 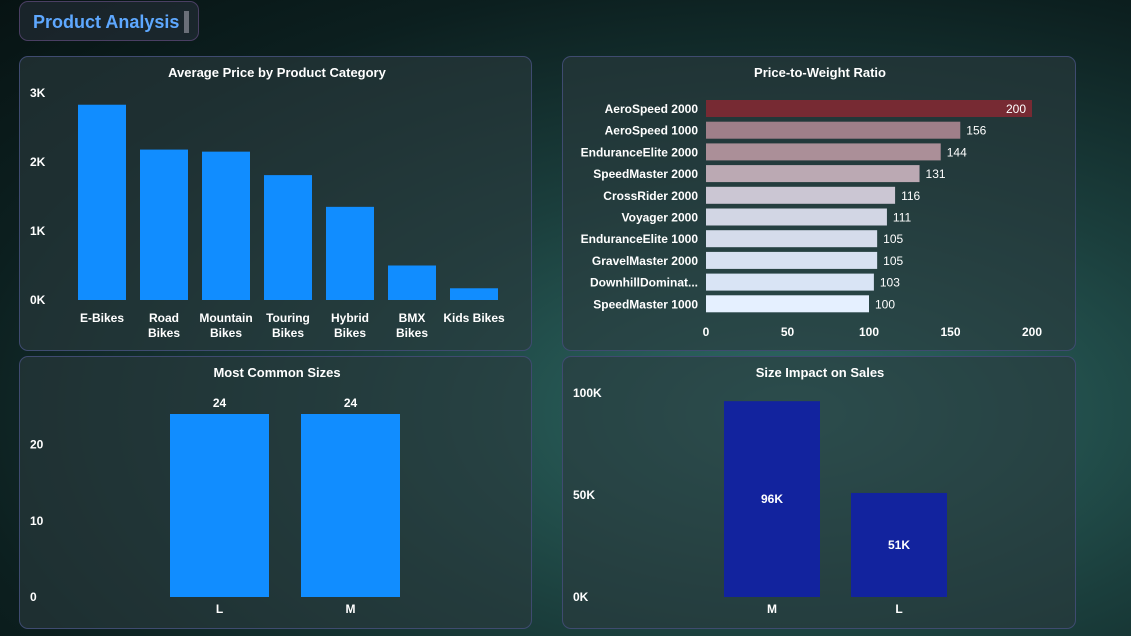 I want to click on y-tick-label: 100K, so click(x=587, y=393).